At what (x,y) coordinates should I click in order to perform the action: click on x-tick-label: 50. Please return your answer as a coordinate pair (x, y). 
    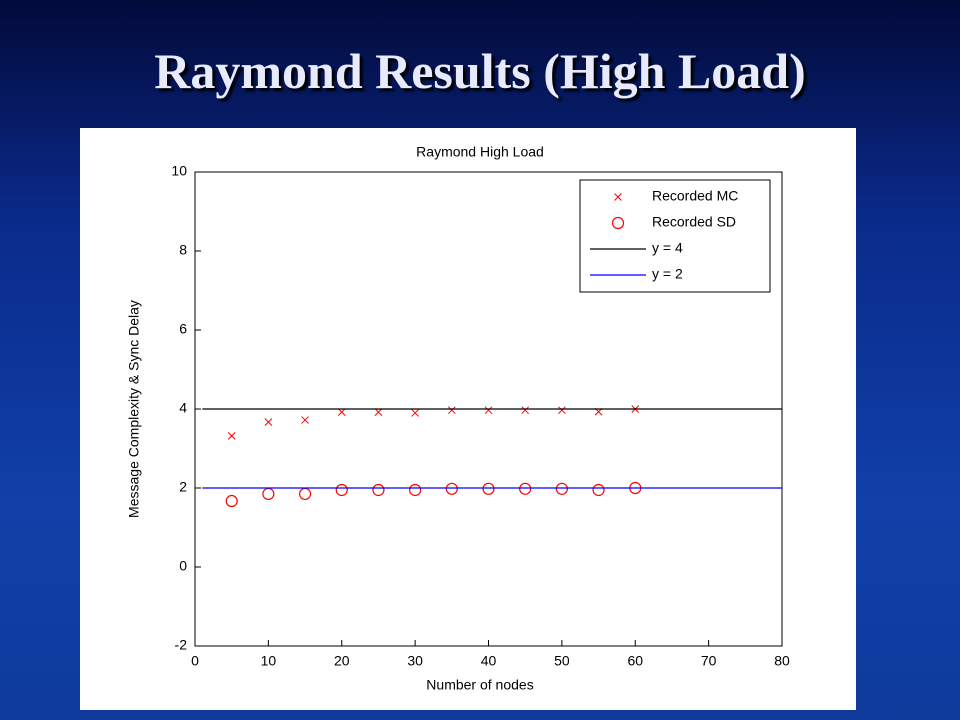
    Looking at the image, I should click on (562, 661).